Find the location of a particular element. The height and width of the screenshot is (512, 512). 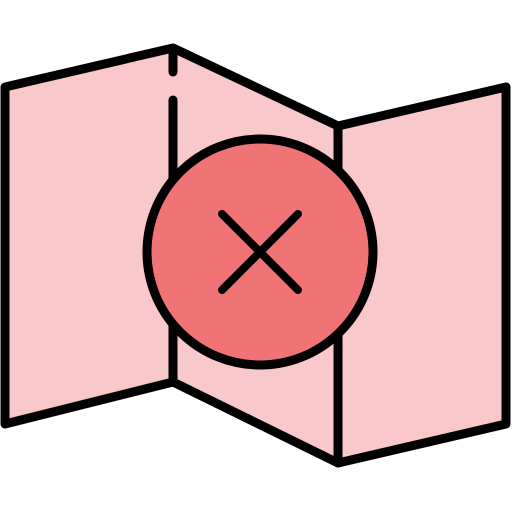

x-mark-icon is located at coordinates (260, 252).